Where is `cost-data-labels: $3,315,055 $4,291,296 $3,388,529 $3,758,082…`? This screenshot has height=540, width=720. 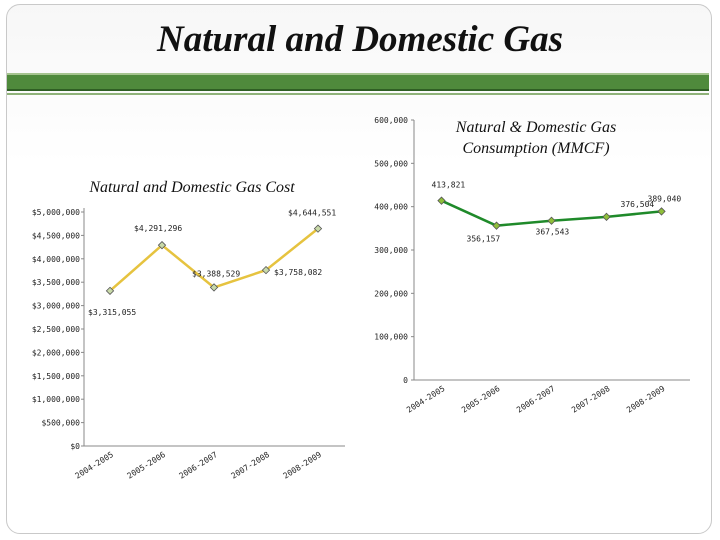
cost-data-labels: $3,315,055 $4,291,296 $3,388,529 $3,758,082… is located at coordinates (212, 263).